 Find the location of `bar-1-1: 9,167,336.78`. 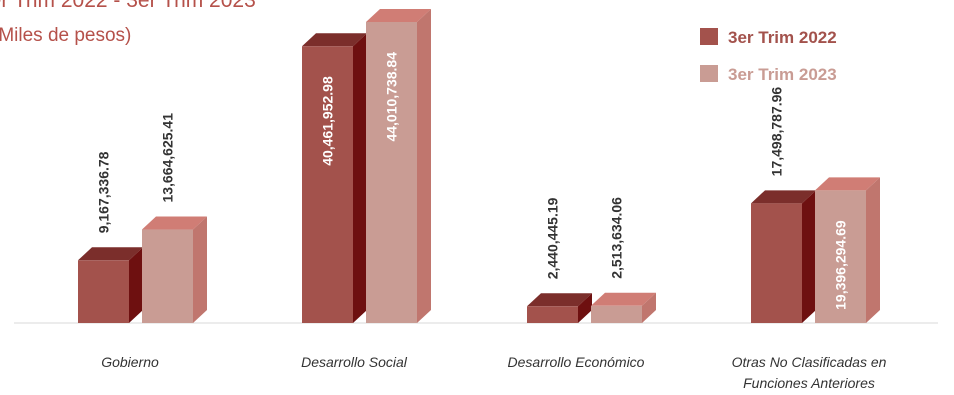

bar-1-1: 9,167,336.78 is located at coordinates (110, 237).